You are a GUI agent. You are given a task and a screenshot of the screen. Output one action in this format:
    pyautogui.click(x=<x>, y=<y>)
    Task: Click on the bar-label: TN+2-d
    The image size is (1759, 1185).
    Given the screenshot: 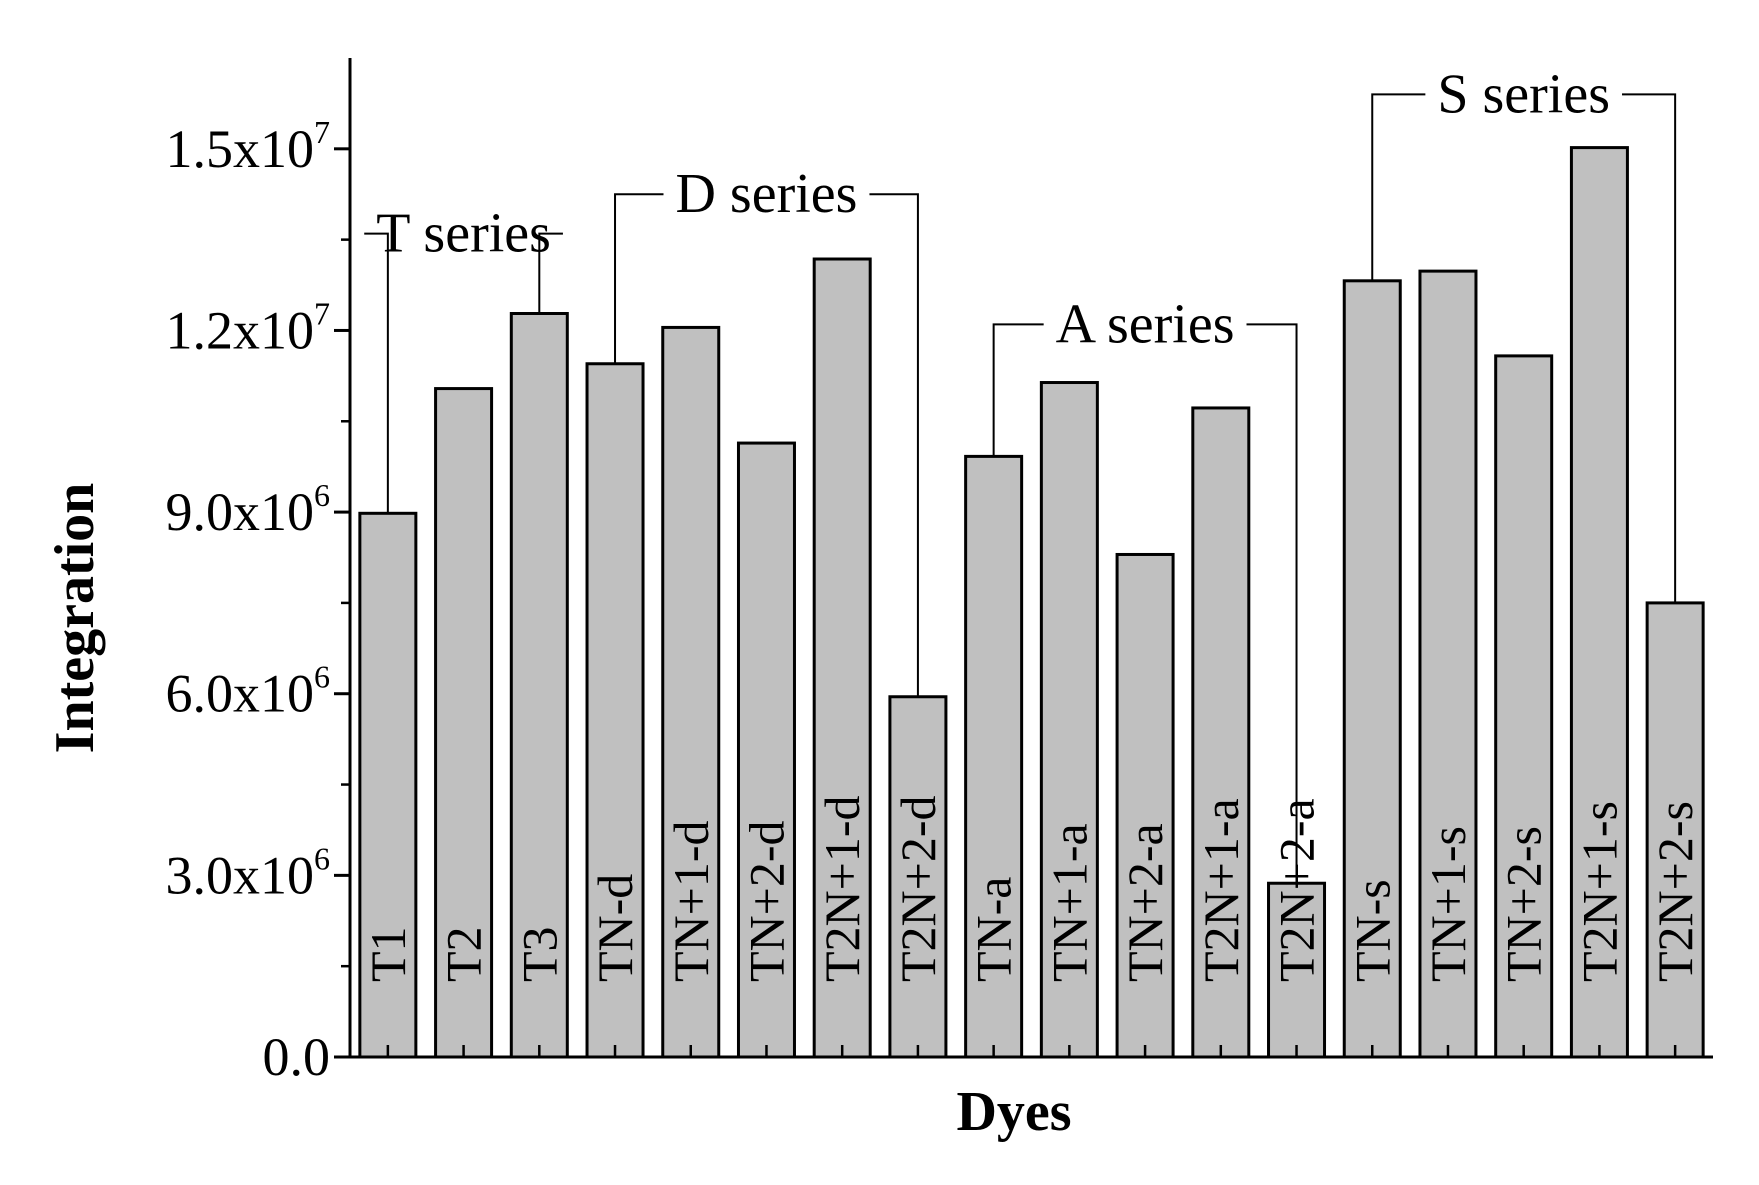 What is the action you would take?
    pyautogui.click(x=766, y=902)
    